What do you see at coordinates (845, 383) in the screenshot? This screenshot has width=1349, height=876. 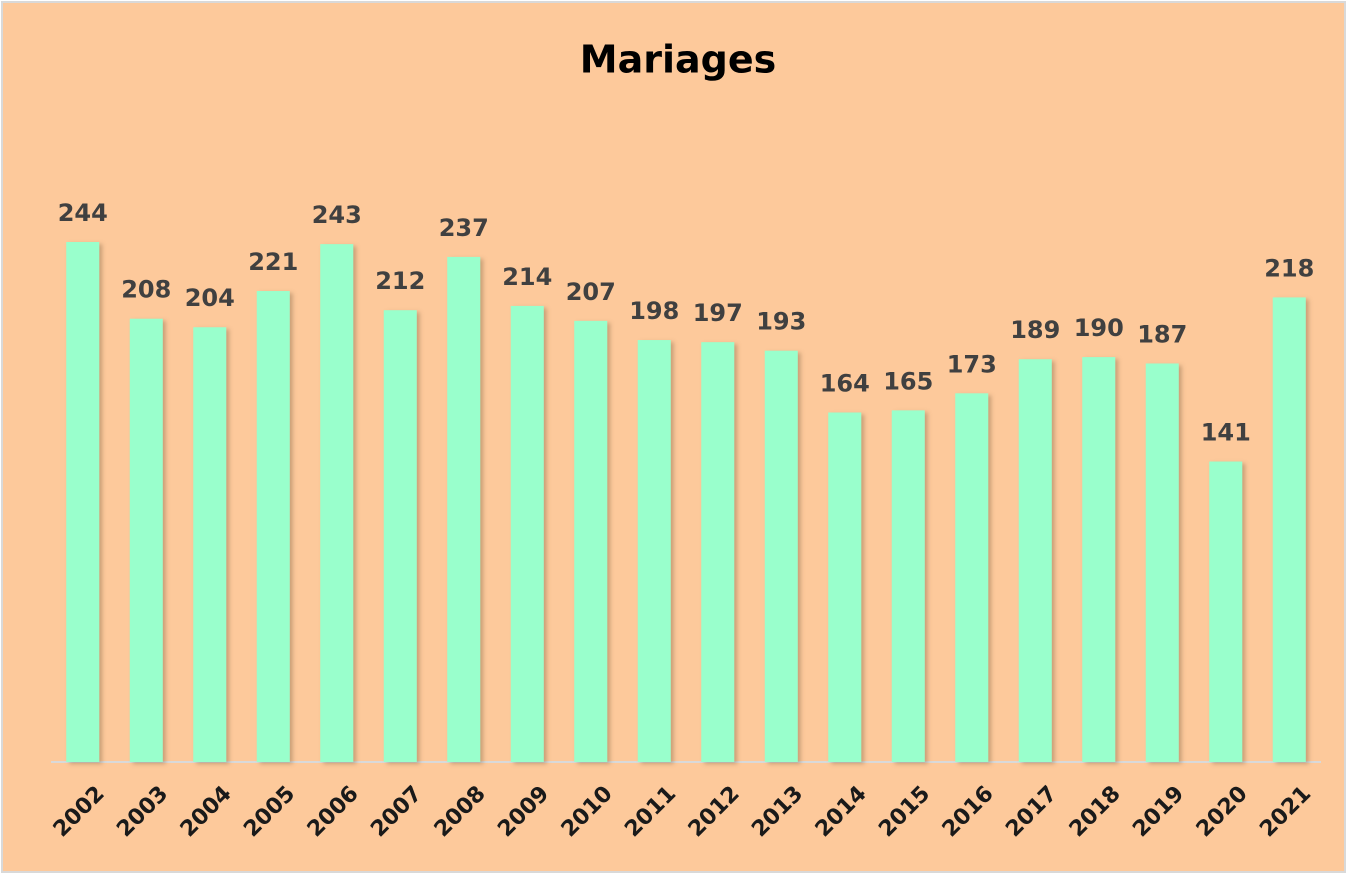 I see `data-label: 164` at bounding box center [845, 383].